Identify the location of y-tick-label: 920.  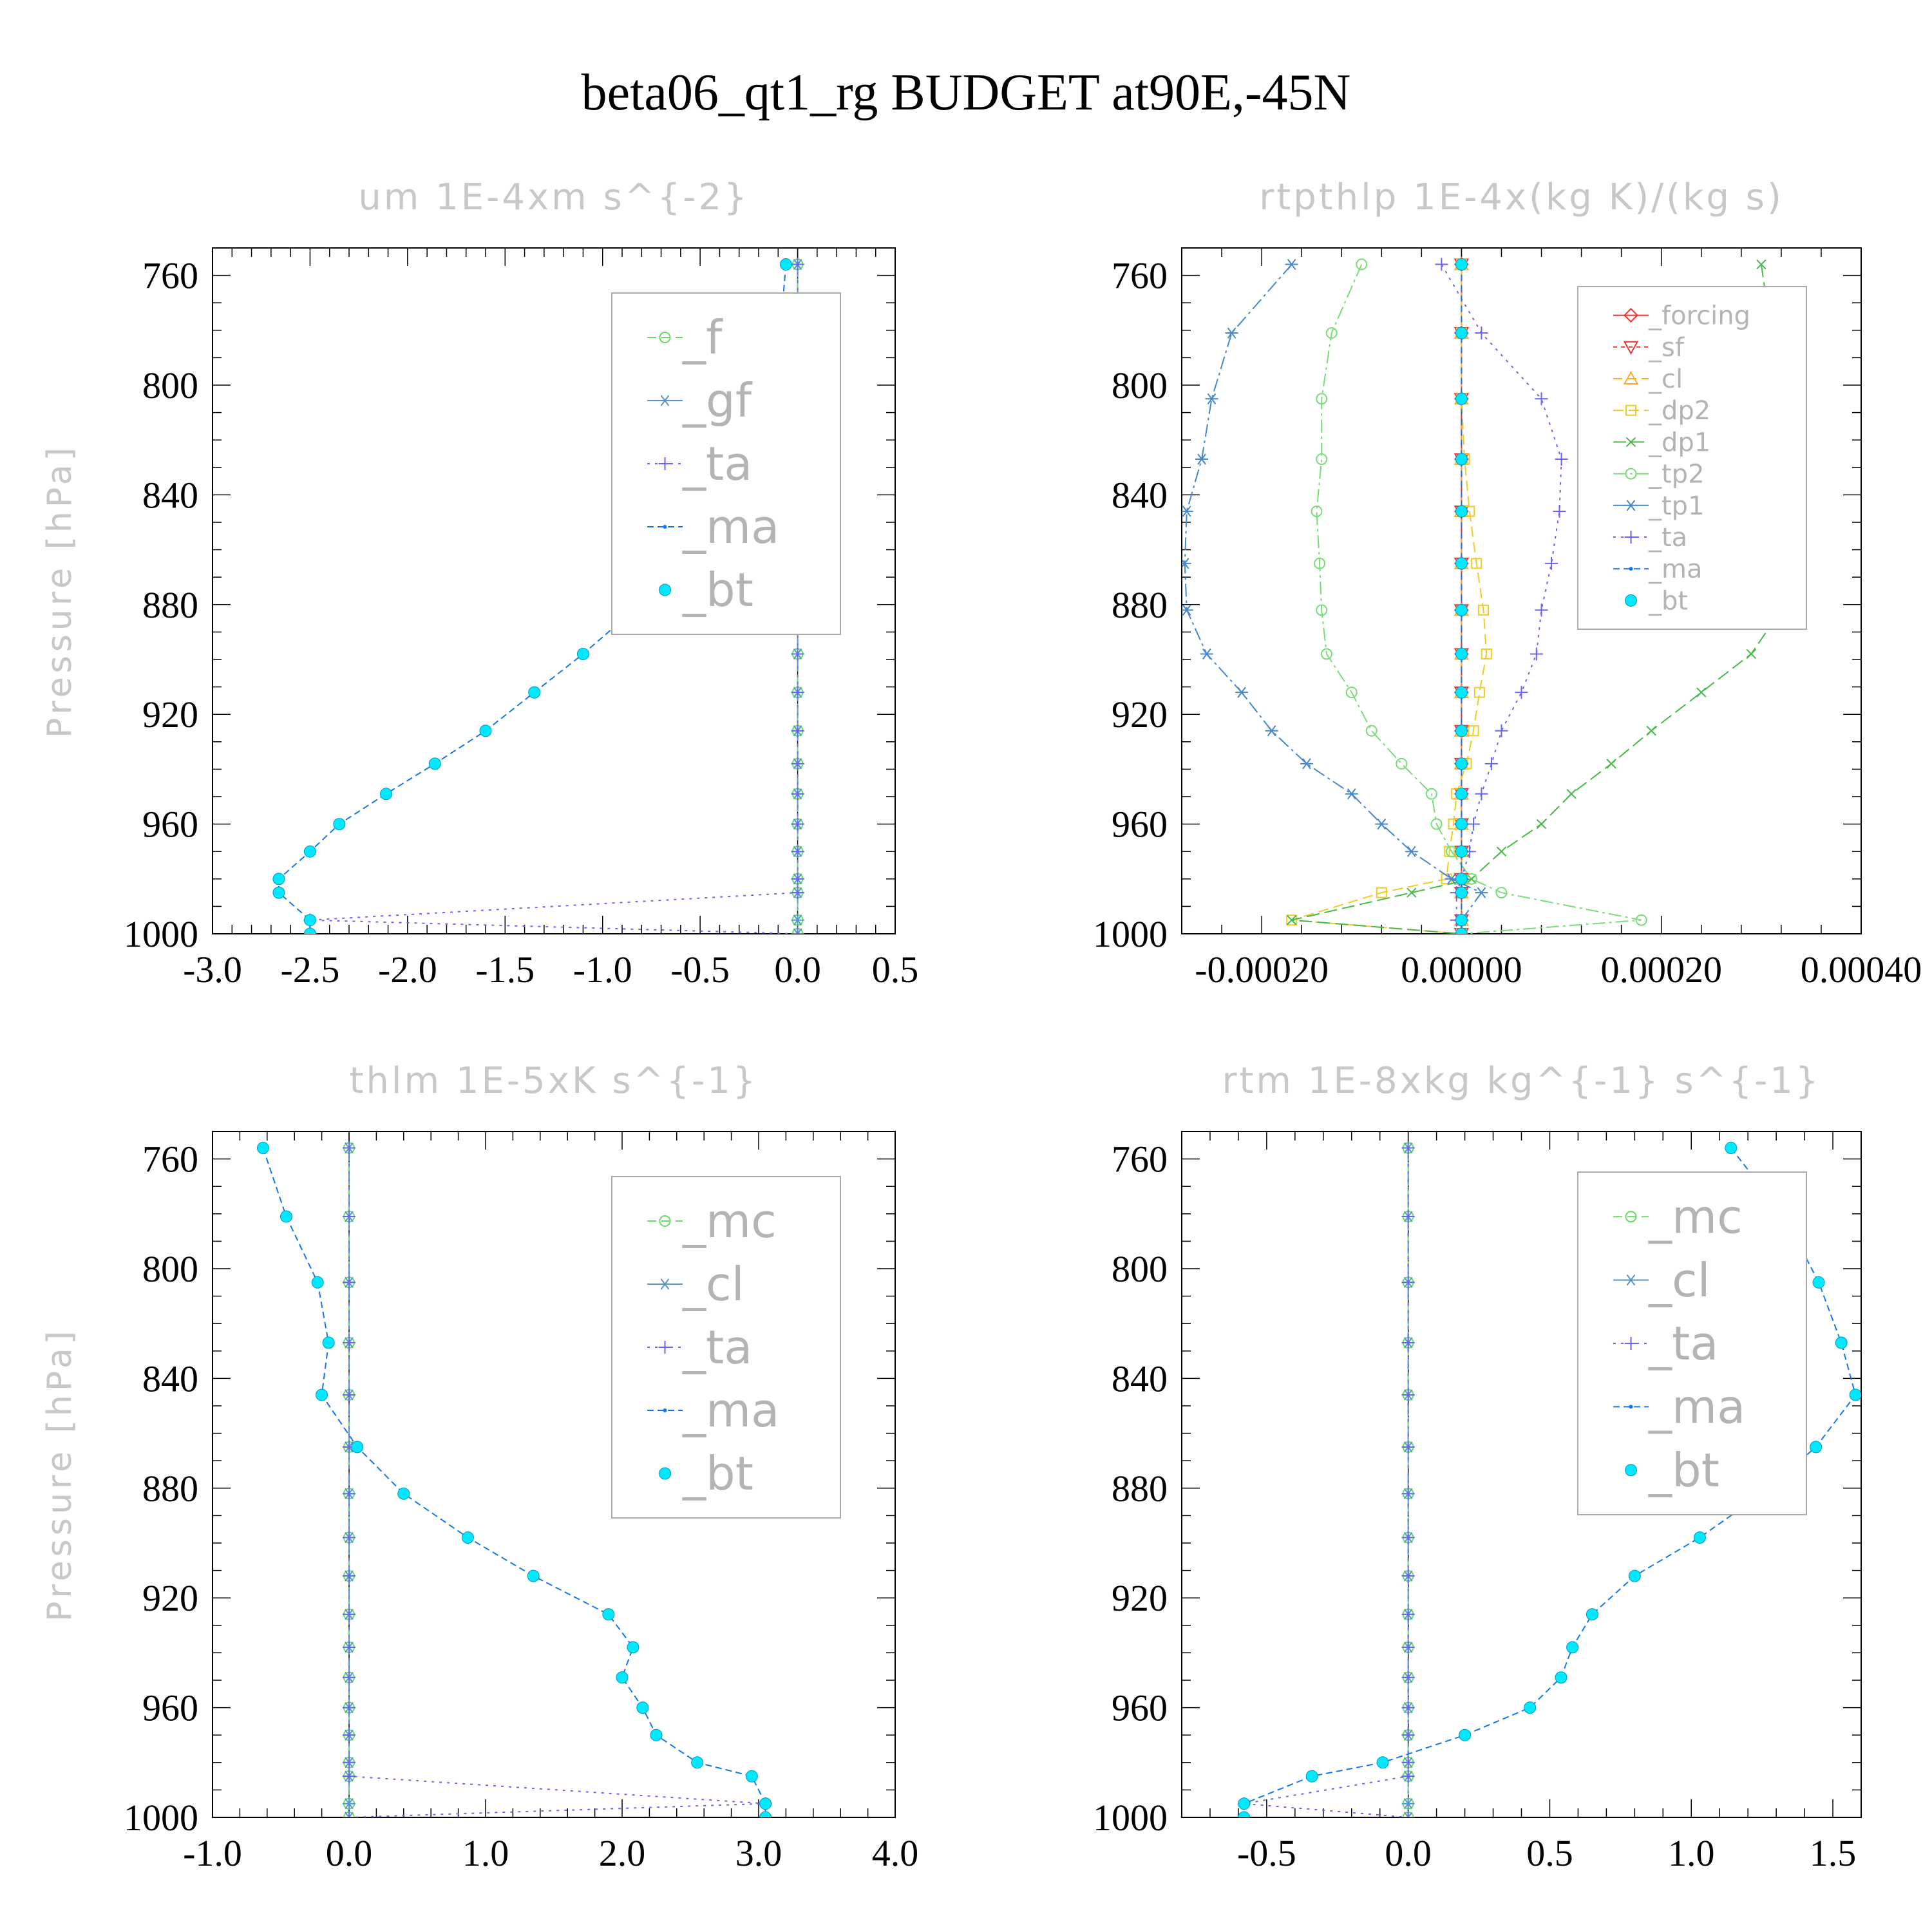
(170, 715).